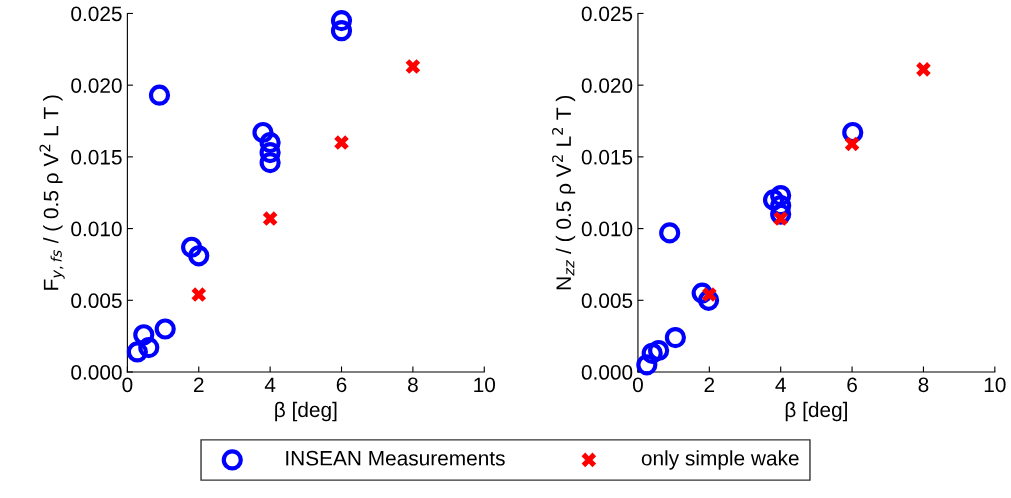  What do you see at coordinates (720, 460) in the screenshot?
I see `legend-label: only simple wake` at bounding box center [720, 460].